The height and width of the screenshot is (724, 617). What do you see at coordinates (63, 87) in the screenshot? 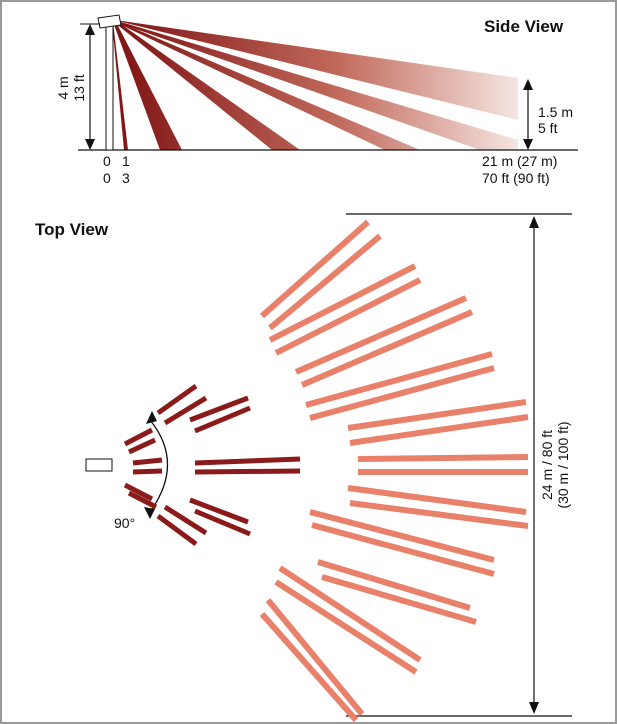
I see `height-meters-label: 4 m` at bounding box center [63, 87].